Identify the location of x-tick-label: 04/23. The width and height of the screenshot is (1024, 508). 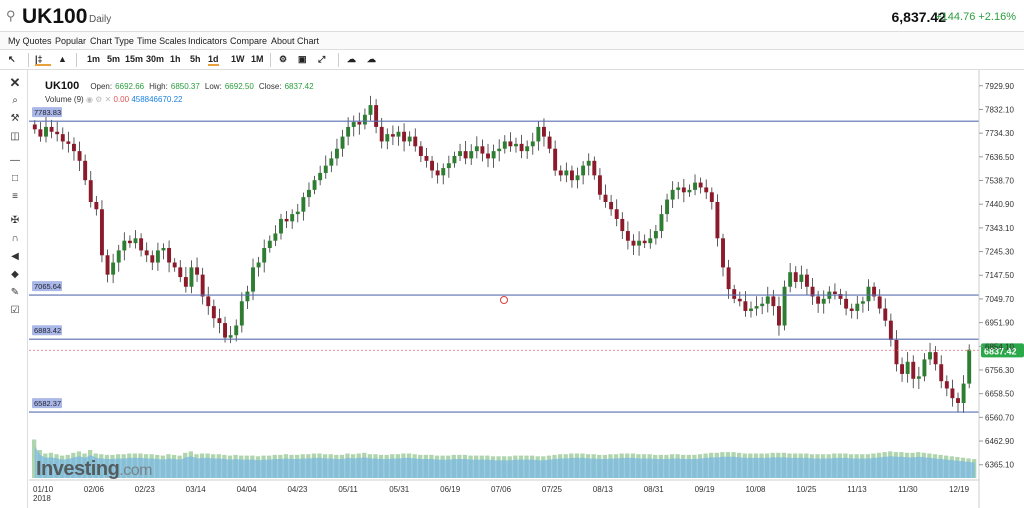
(297, 489).